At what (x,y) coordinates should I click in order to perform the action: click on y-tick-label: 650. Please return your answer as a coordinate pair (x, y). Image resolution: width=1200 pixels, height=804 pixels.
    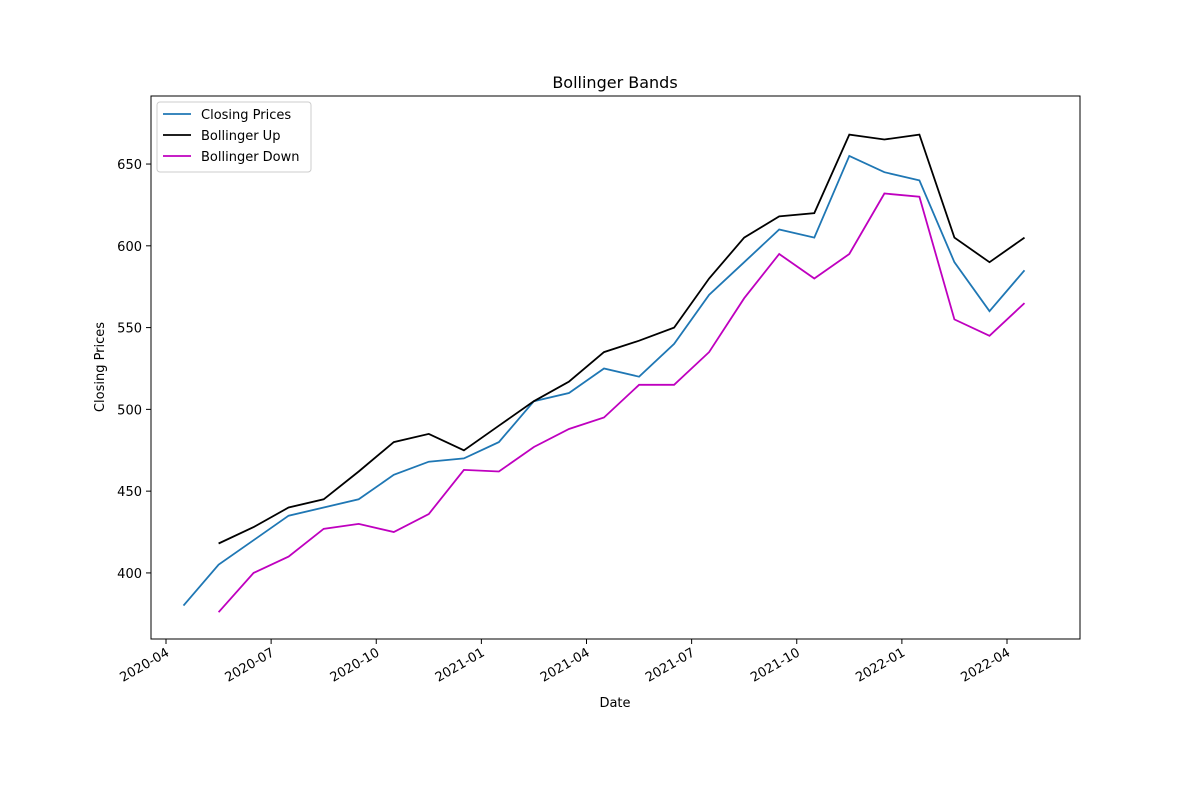
    Looking at the image, I should click on (129, 165).